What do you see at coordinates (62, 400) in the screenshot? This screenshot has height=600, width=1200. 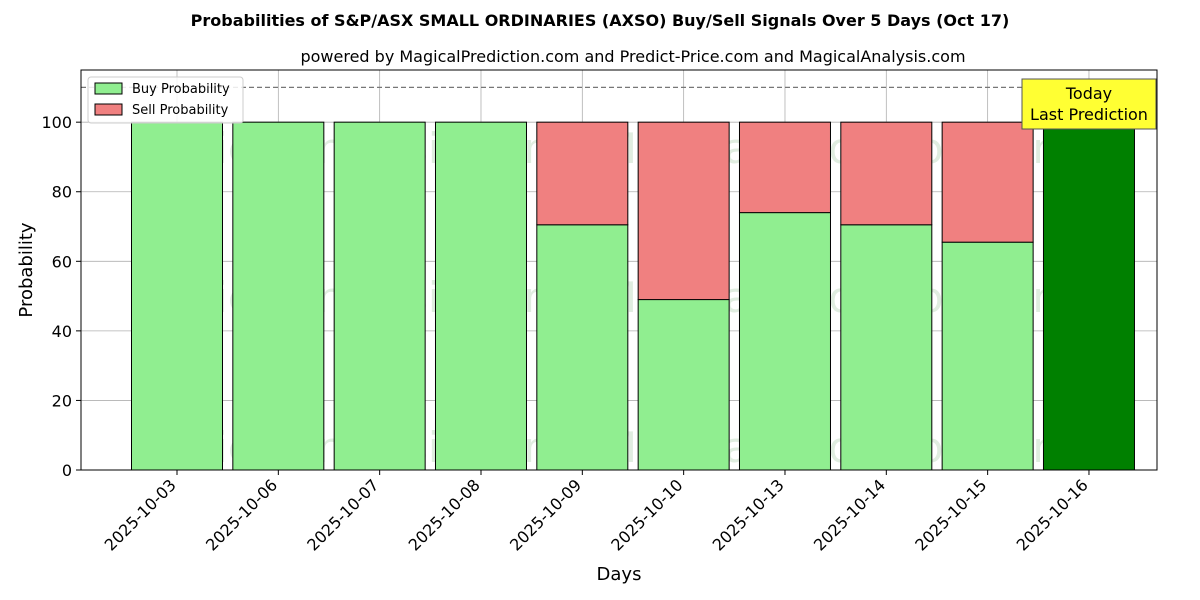 I see `y-tick-label: 20` at bounding box center [62, 400].